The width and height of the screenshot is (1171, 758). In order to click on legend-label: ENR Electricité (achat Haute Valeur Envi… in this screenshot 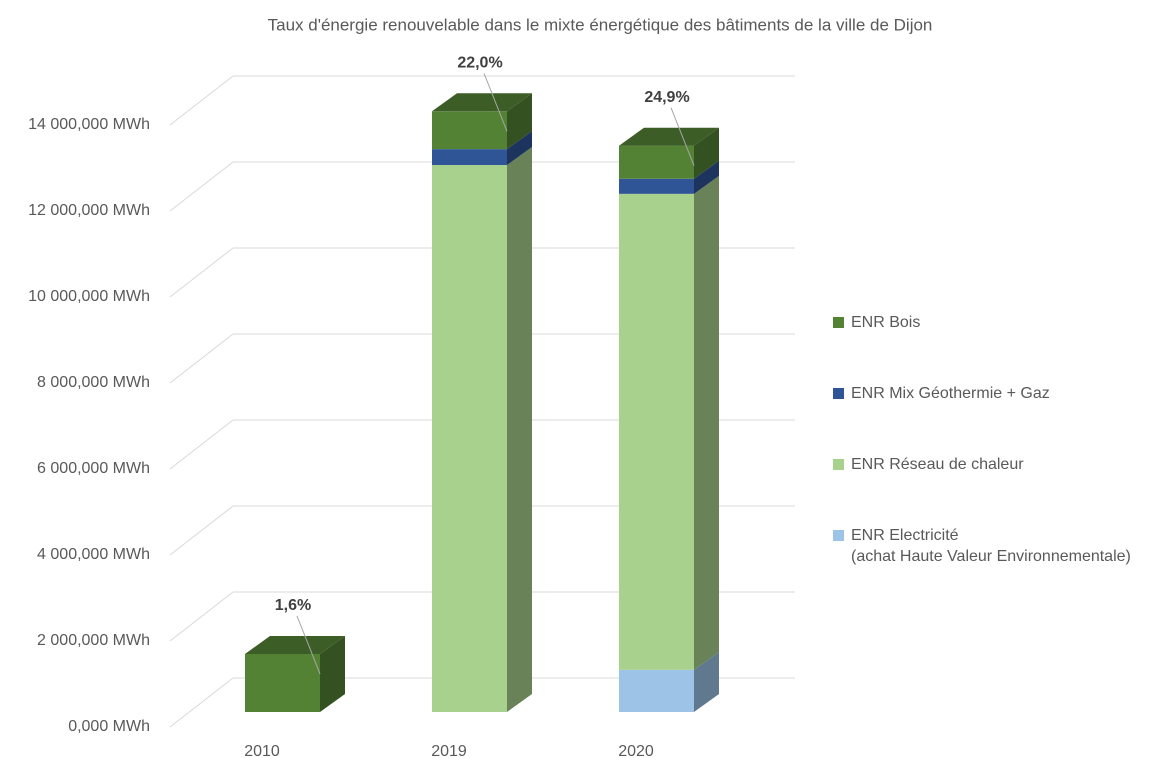, I will do `click(991, 546)`.